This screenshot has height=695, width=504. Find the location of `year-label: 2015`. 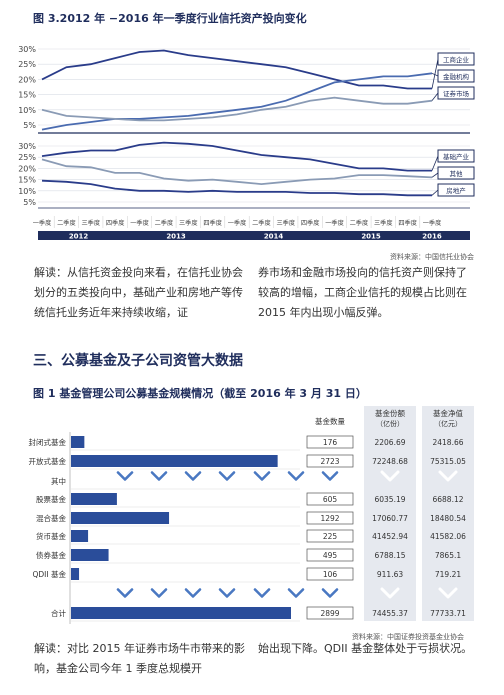

year-label: 2015 is located at coordinates (371, 237).